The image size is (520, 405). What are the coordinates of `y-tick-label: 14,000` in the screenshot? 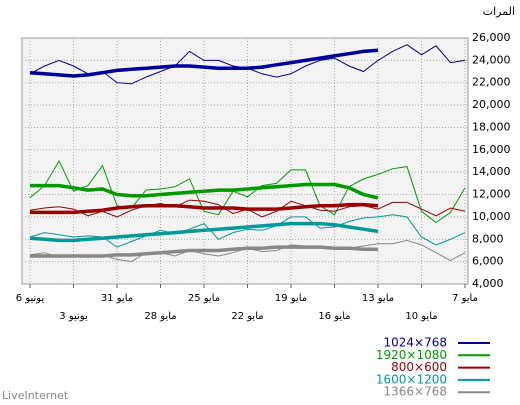 It's located at (491, 171).